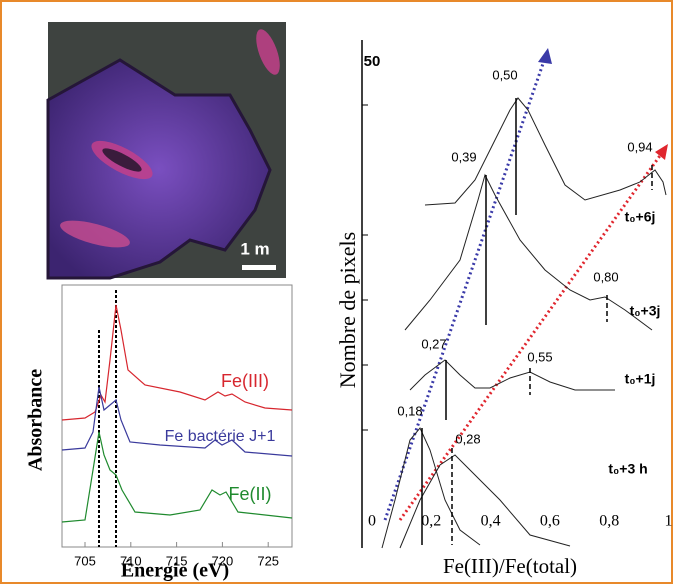  Describe the element at coordinates (539, 356) in the screenshot. I see `peak-label: 0,55` at that location.